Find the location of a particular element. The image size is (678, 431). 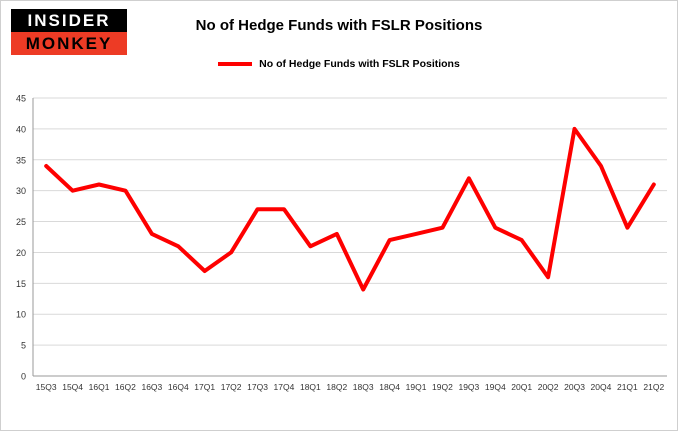

y-axis-label: 15 is located at coordinates (21, 284).